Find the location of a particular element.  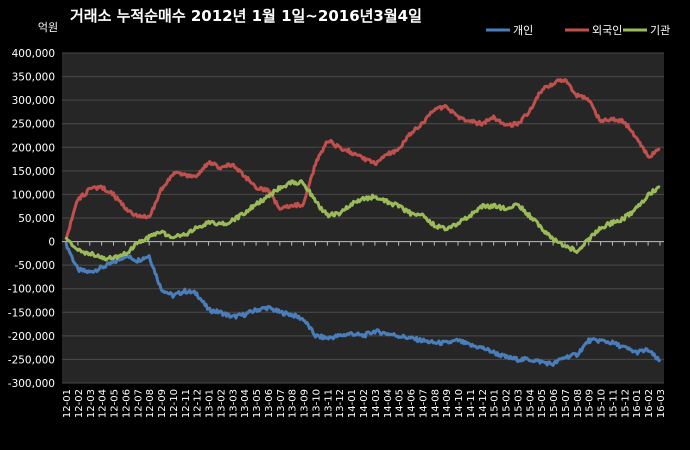

chart-title: 거래소 누적순매수 2012년 1월 1일~2016년3월4일 is located at coordinates (246, 16).